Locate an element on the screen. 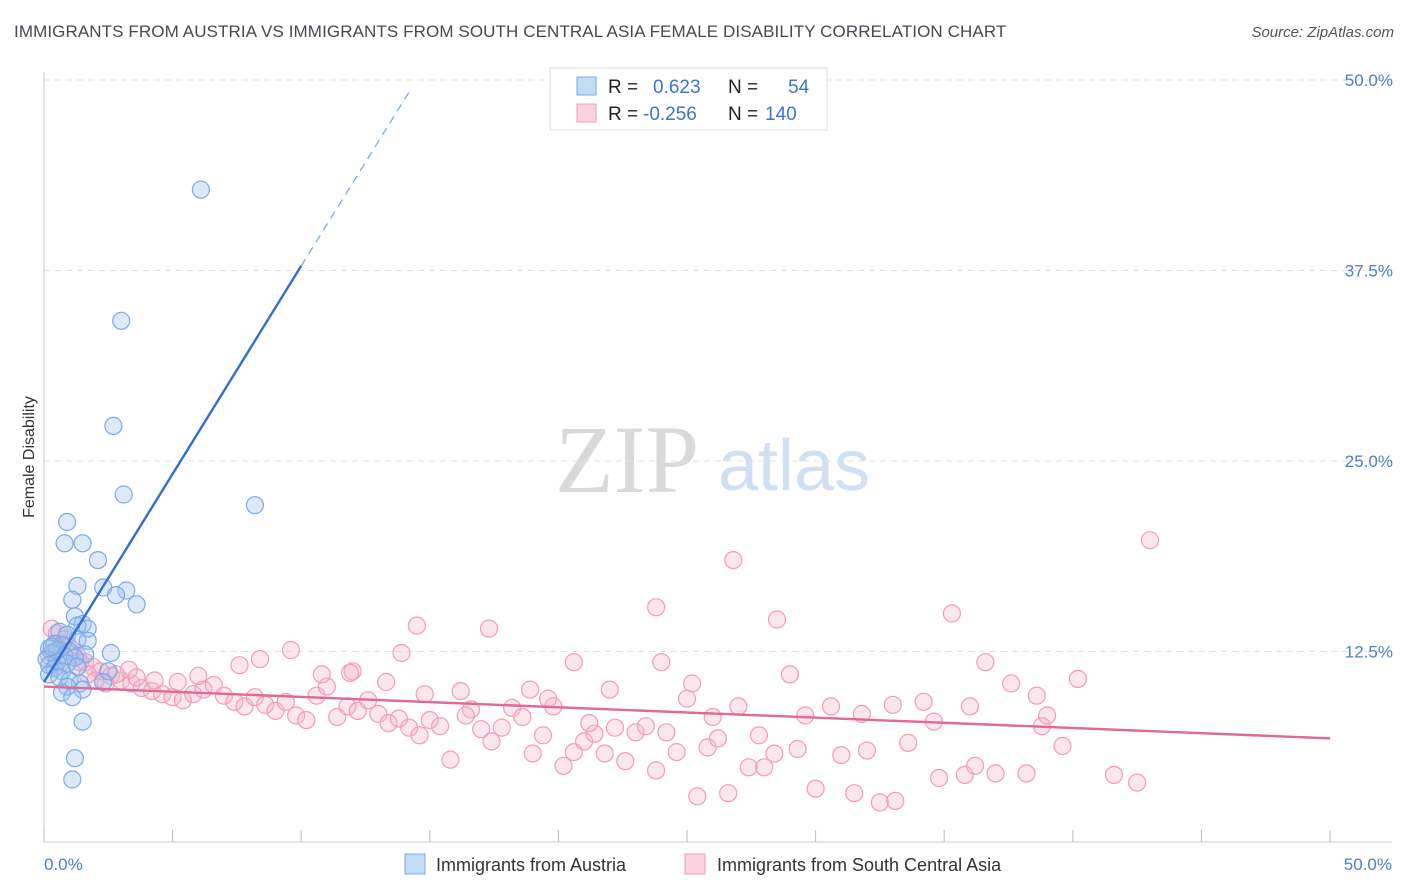 The image size is (1406, 892). y-tick-label: 25.0% is located at coordinates (1369, 461).